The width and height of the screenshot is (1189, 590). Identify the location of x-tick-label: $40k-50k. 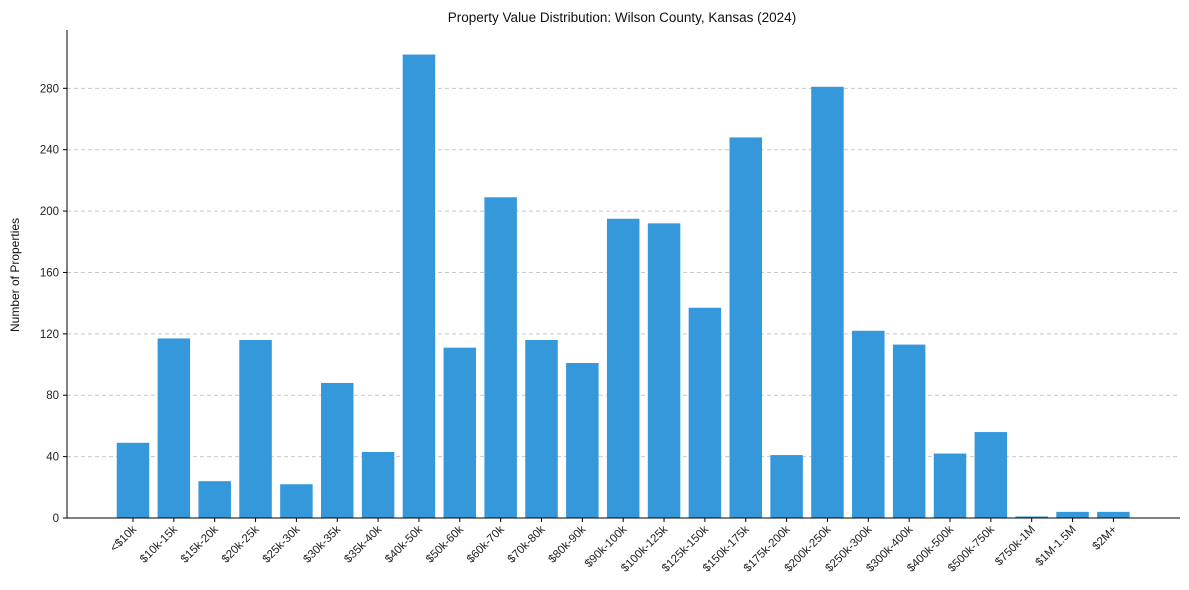
(404, 544).